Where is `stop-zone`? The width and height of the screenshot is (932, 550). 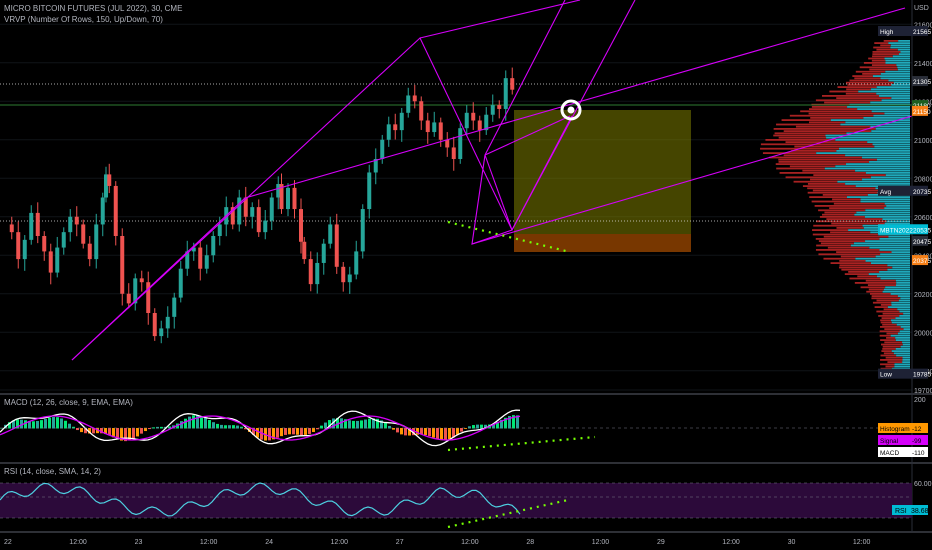
stop-zone is located at coordinates (602, 243).